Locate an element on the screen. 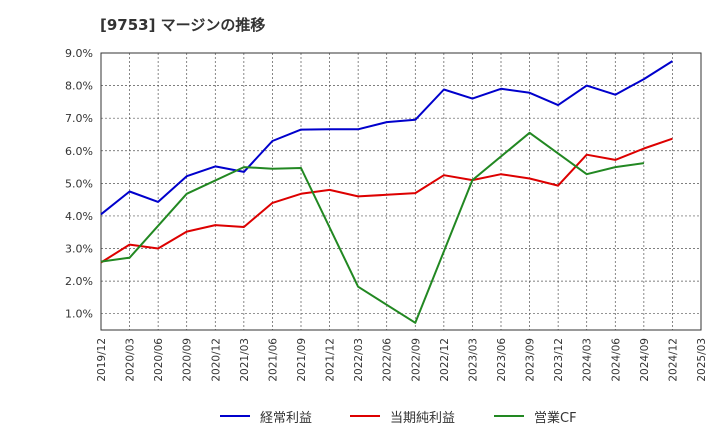 The width and height of the screenshot is (720, 440). x-tick-label: 2019/12 is located at coordinates (102, 360).